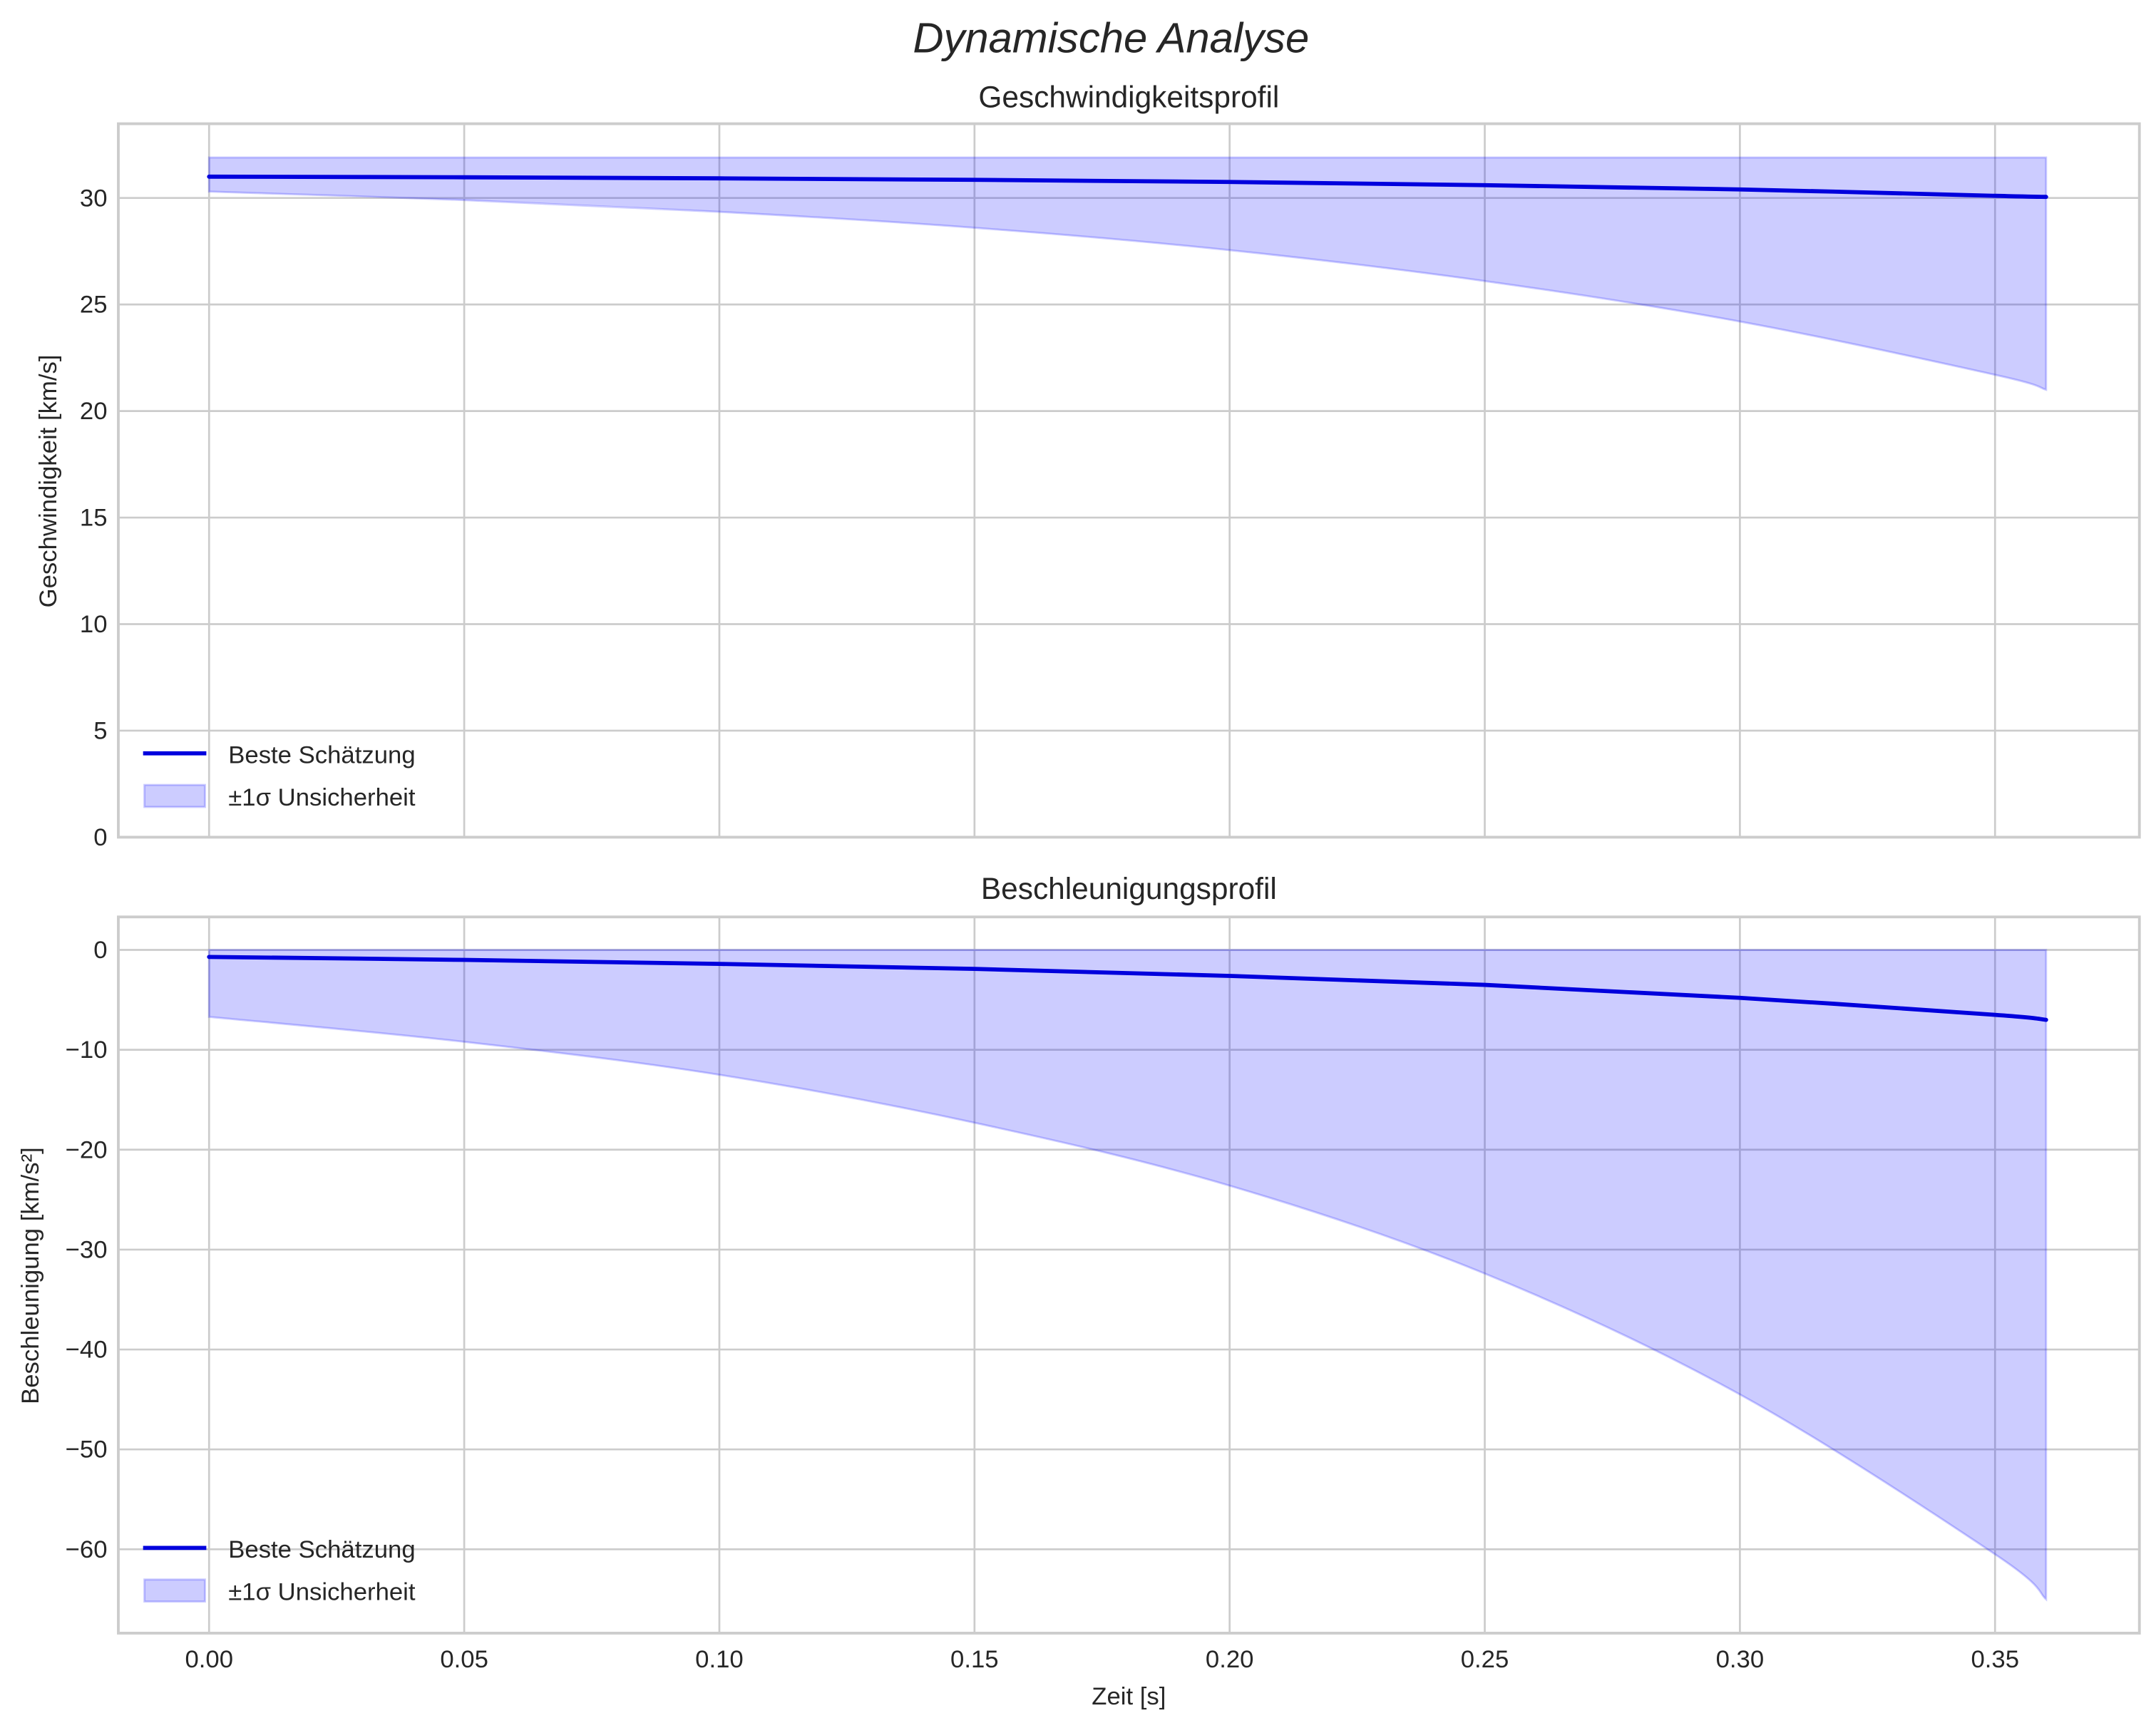  I want to click on y-tick-label: −30, so click(87, 1249).